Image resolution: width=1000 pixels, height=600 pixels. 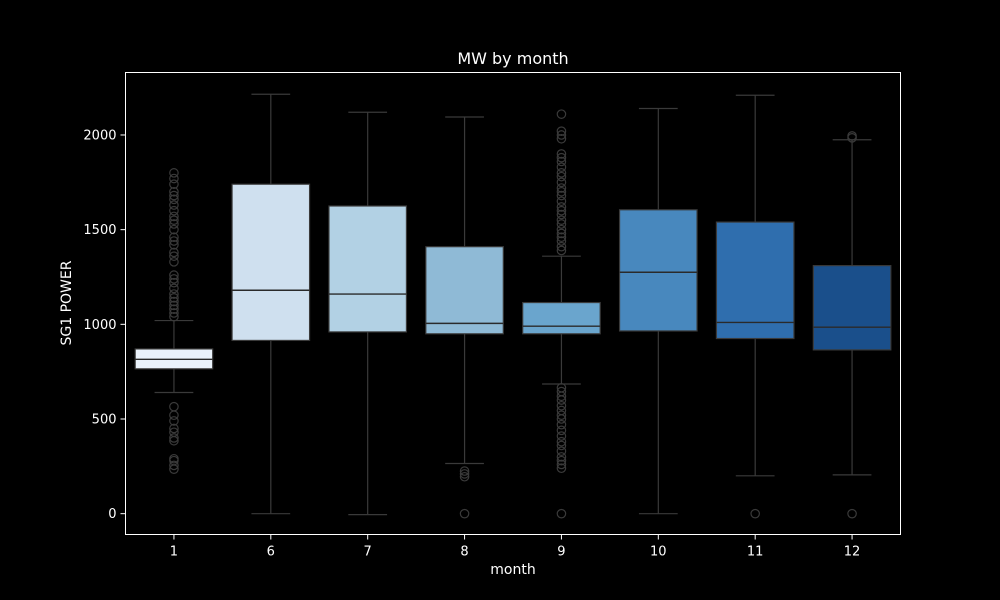 What do you see at coordinates (755, 552) in the screenshot?
I see `x-tick-label: 11` at bounding box center [755, 552].